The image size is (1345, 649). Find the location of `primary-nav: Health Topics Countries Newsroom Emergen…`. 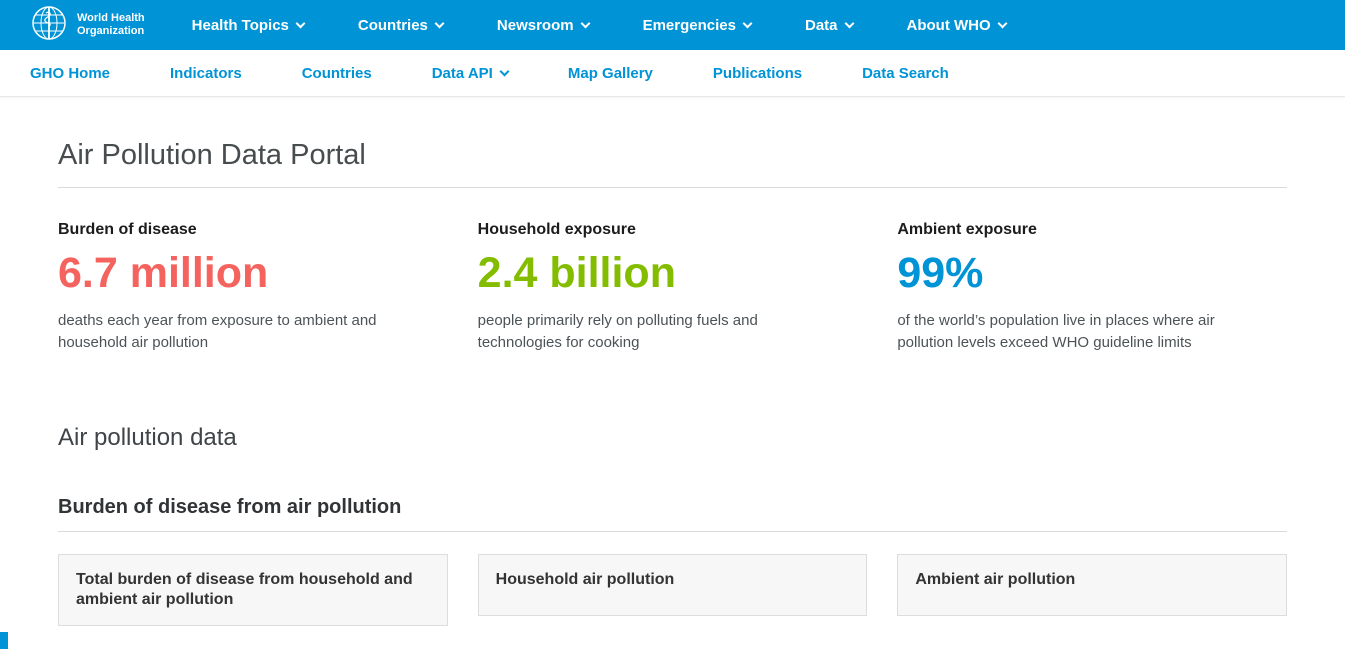

primary-nav: Health Topics Countries Newsroom Emergen… is located at coordinates (599, 25).